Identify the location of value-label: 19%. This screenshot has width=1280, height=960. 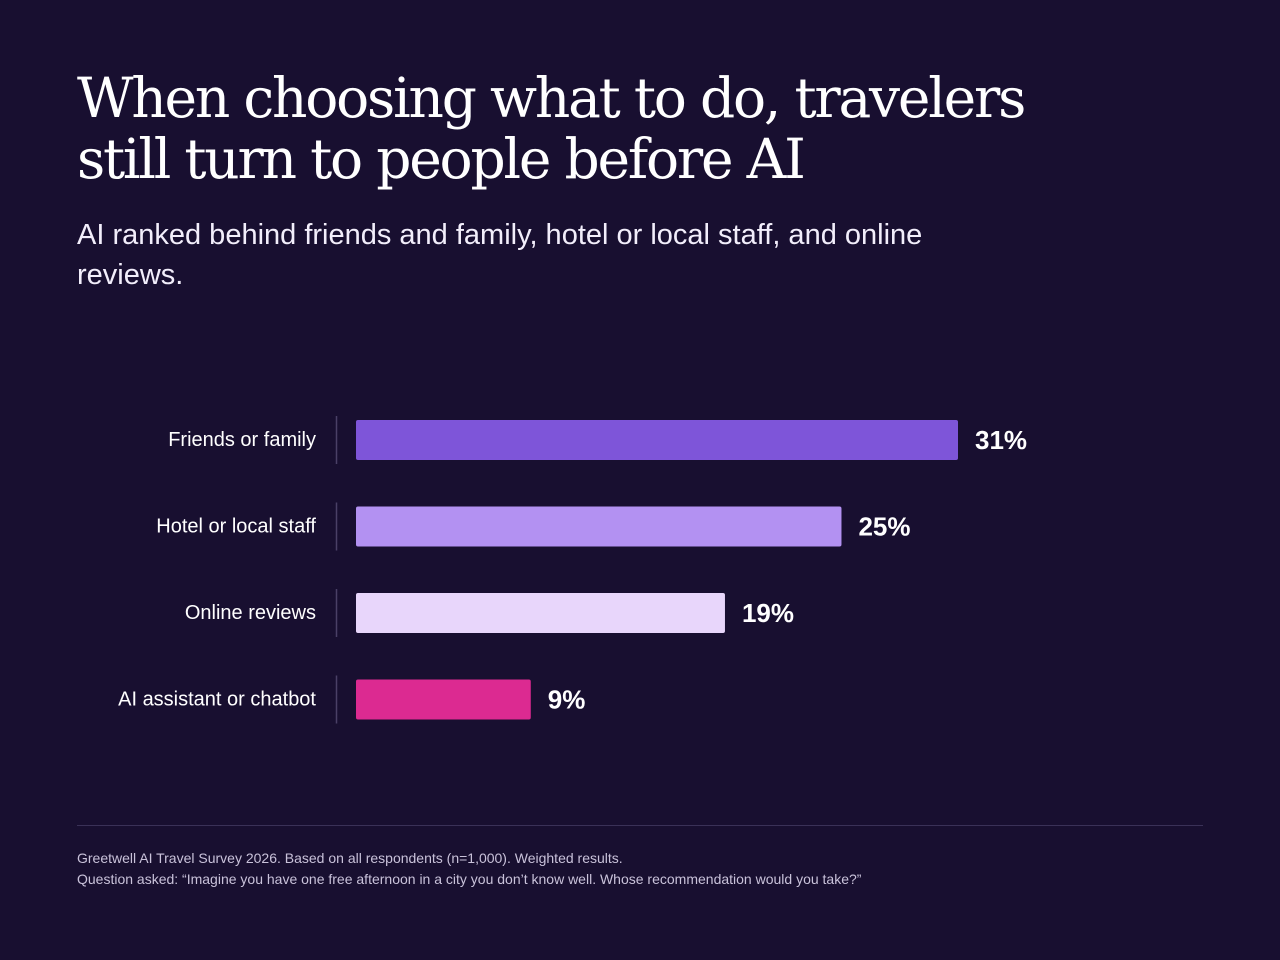
(768, 613).